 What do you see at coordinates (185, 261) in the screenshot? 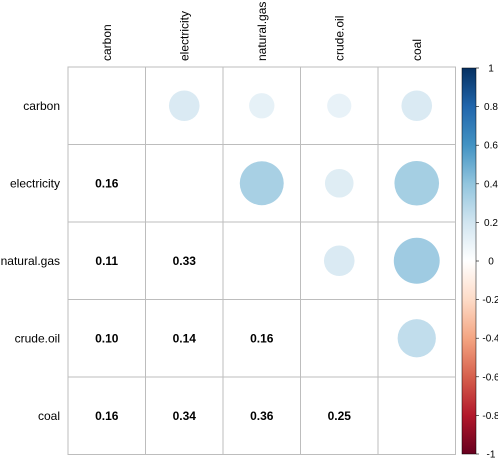
I see `correlation-value: 0.33` at bounding box center [185, 261].